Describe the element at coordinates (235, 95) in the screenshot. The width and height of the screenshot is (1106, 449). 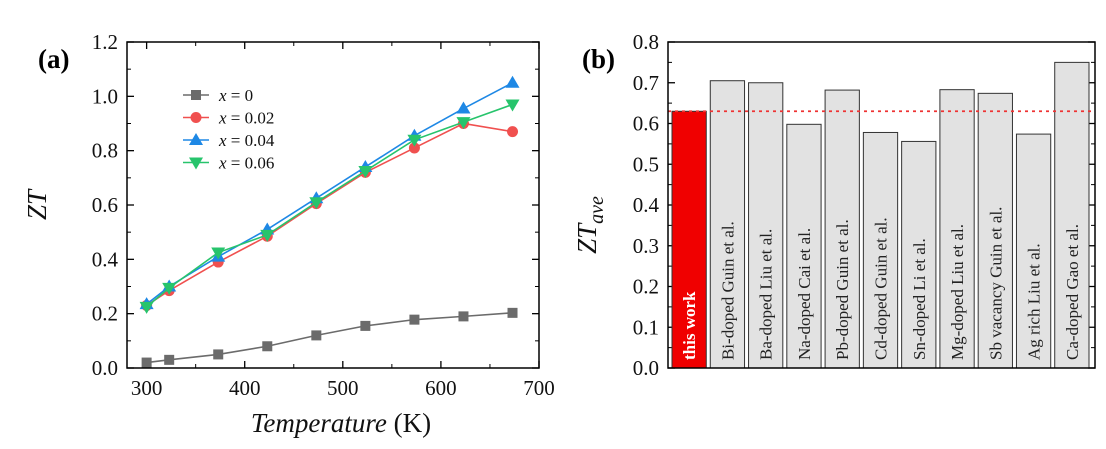
I see `legend-entry: x = 0` at that location.